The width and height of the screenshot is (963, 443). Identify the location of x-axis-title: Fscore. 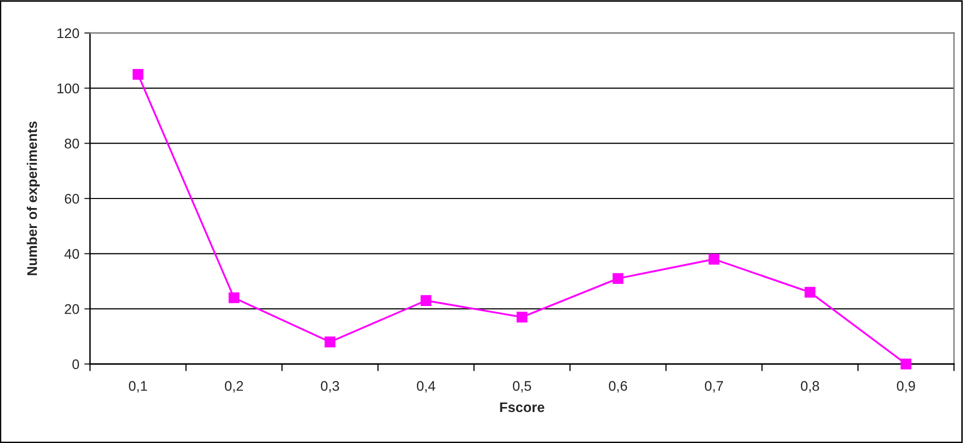
(522, 407).